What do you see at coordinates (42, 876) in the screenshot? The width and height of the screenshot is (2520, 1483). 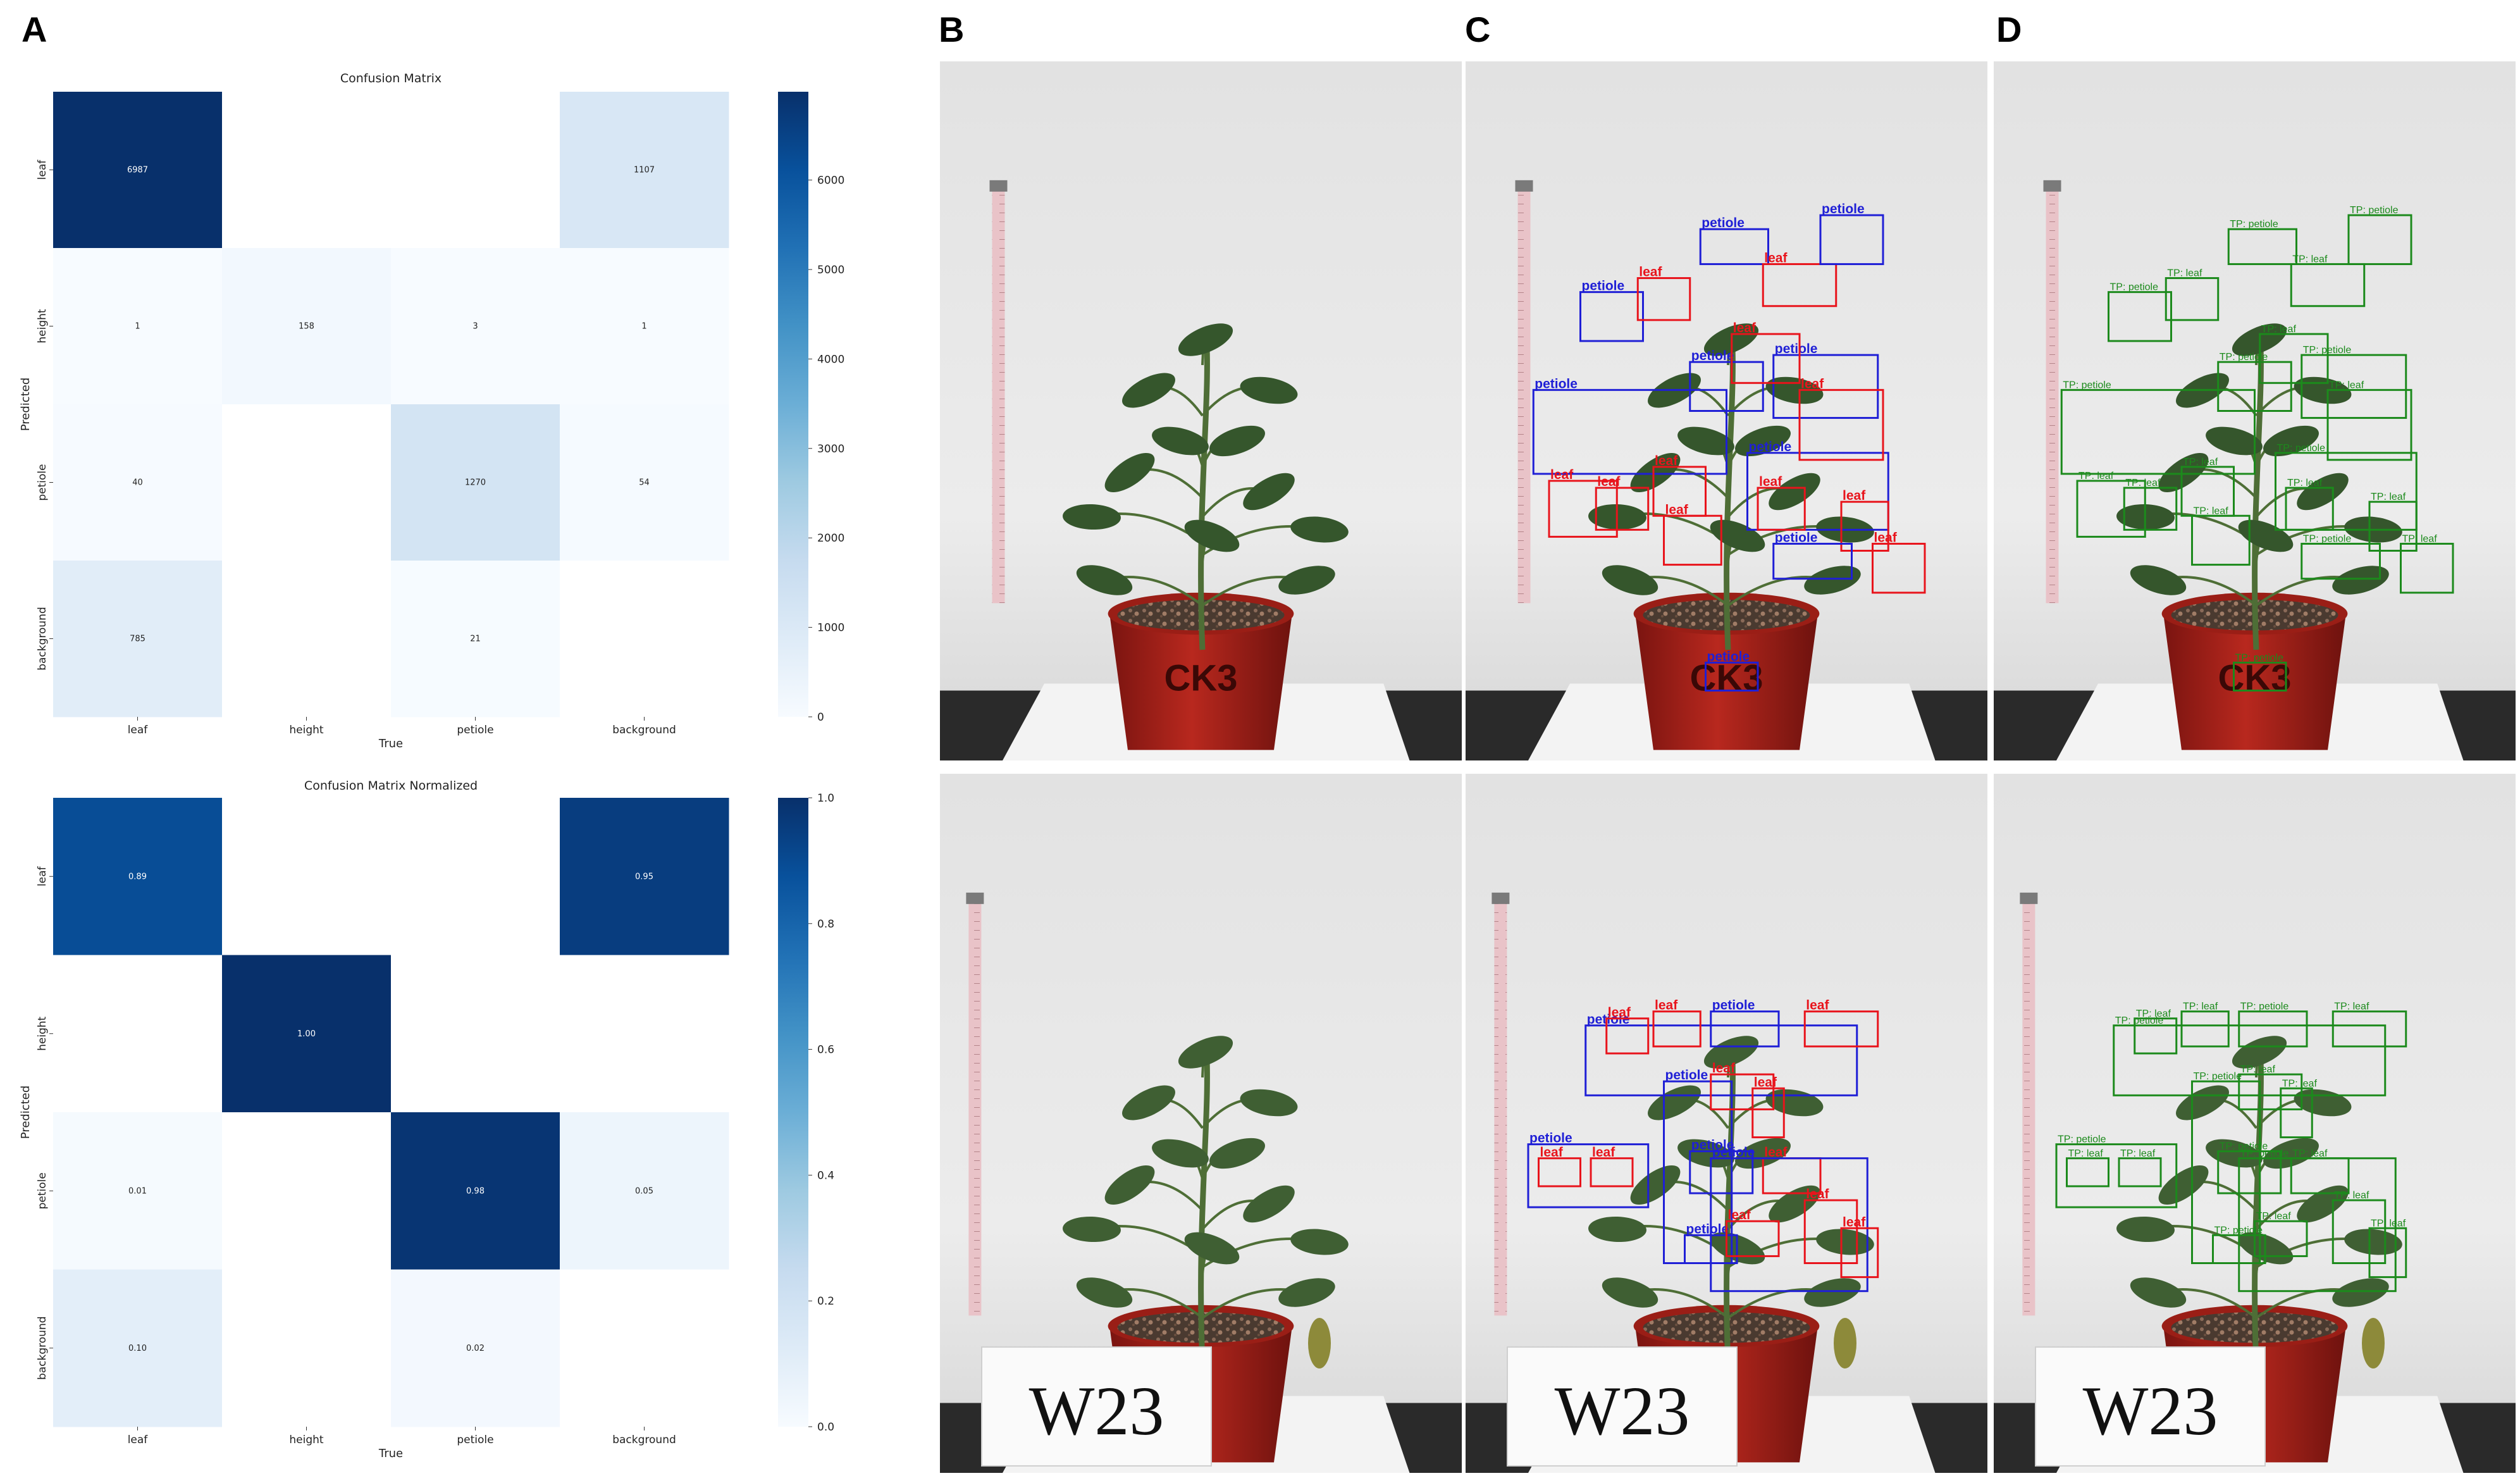 I see `y-tick-label: leaf` at bounding box center [42, 876].